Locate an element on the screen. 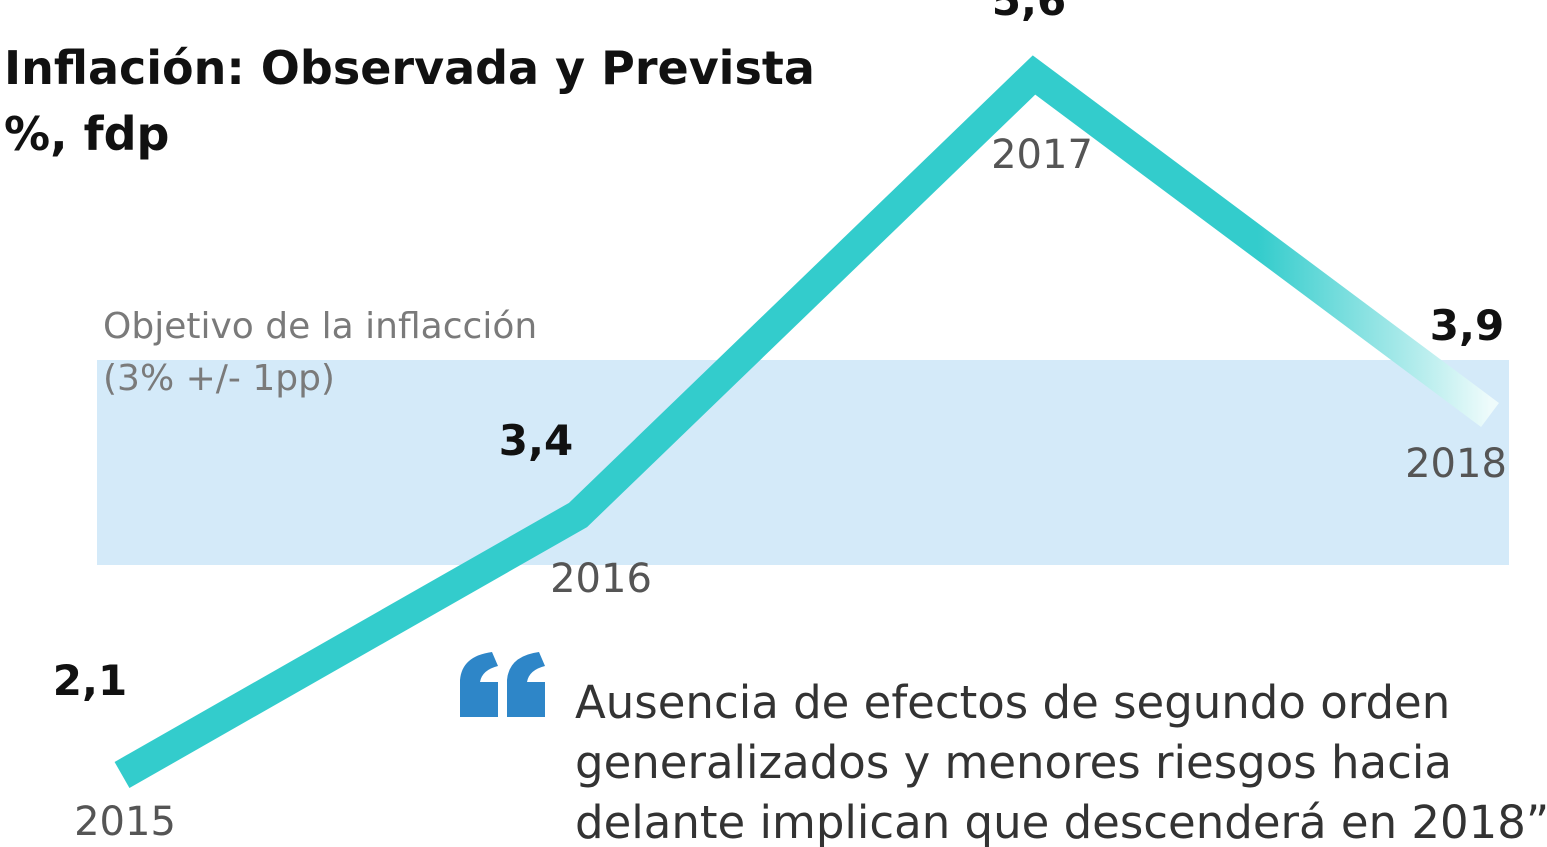  x-tick-label: 2017 is located at coordinates (1042, 155).